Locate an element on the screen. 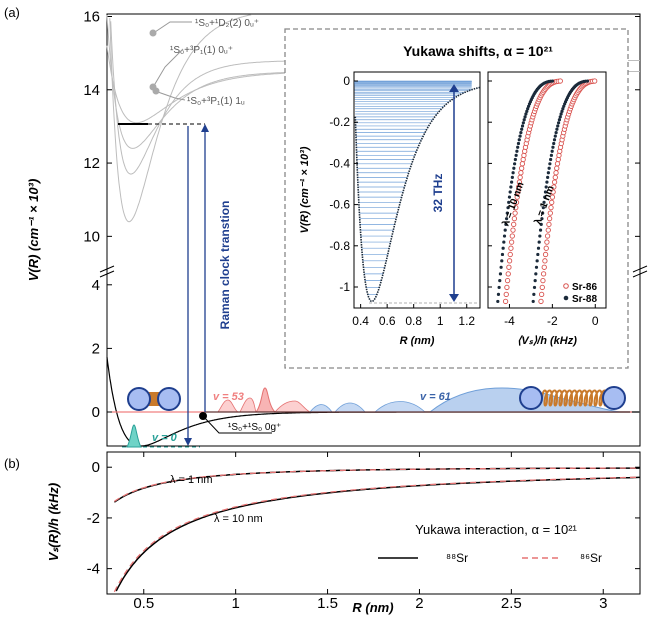  b-xtick-label: 0.5 is located at coordinates (143, 603).